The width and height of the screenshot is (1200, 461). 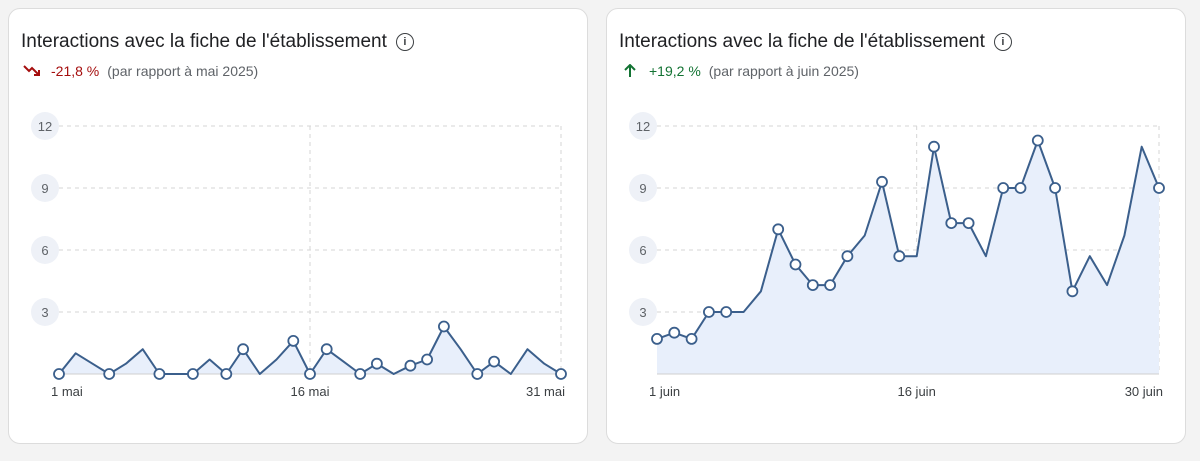 What do you see at coordinates (630, 70) in the screenshot?
I see `arrow-up-icon` at bounding box center [630, 70].